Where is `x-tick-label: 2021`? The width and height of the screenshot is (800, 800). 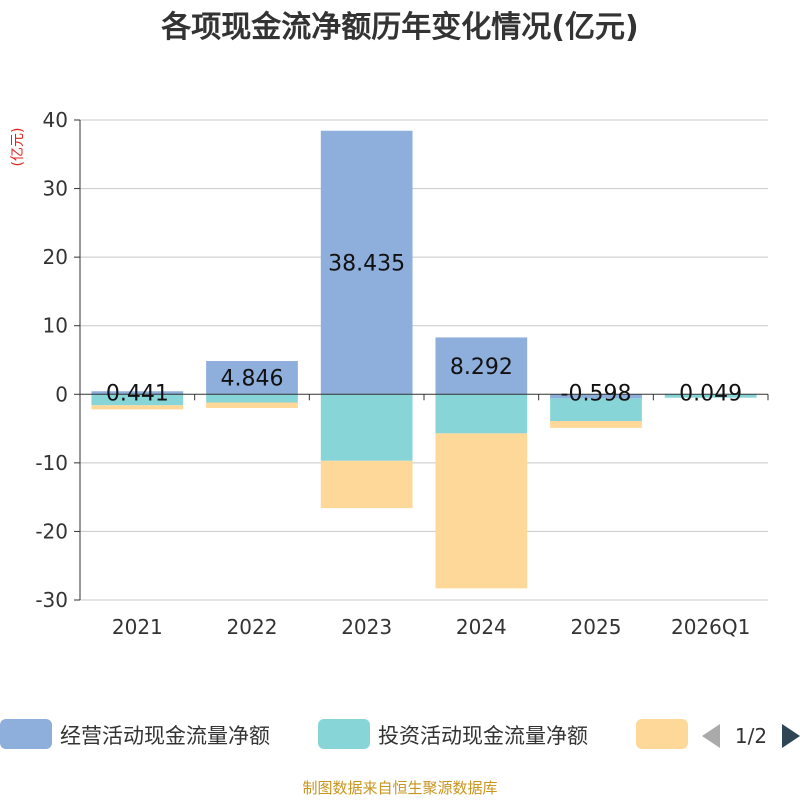
x-tick-label: 2021 is located at coordinates (137, 627).